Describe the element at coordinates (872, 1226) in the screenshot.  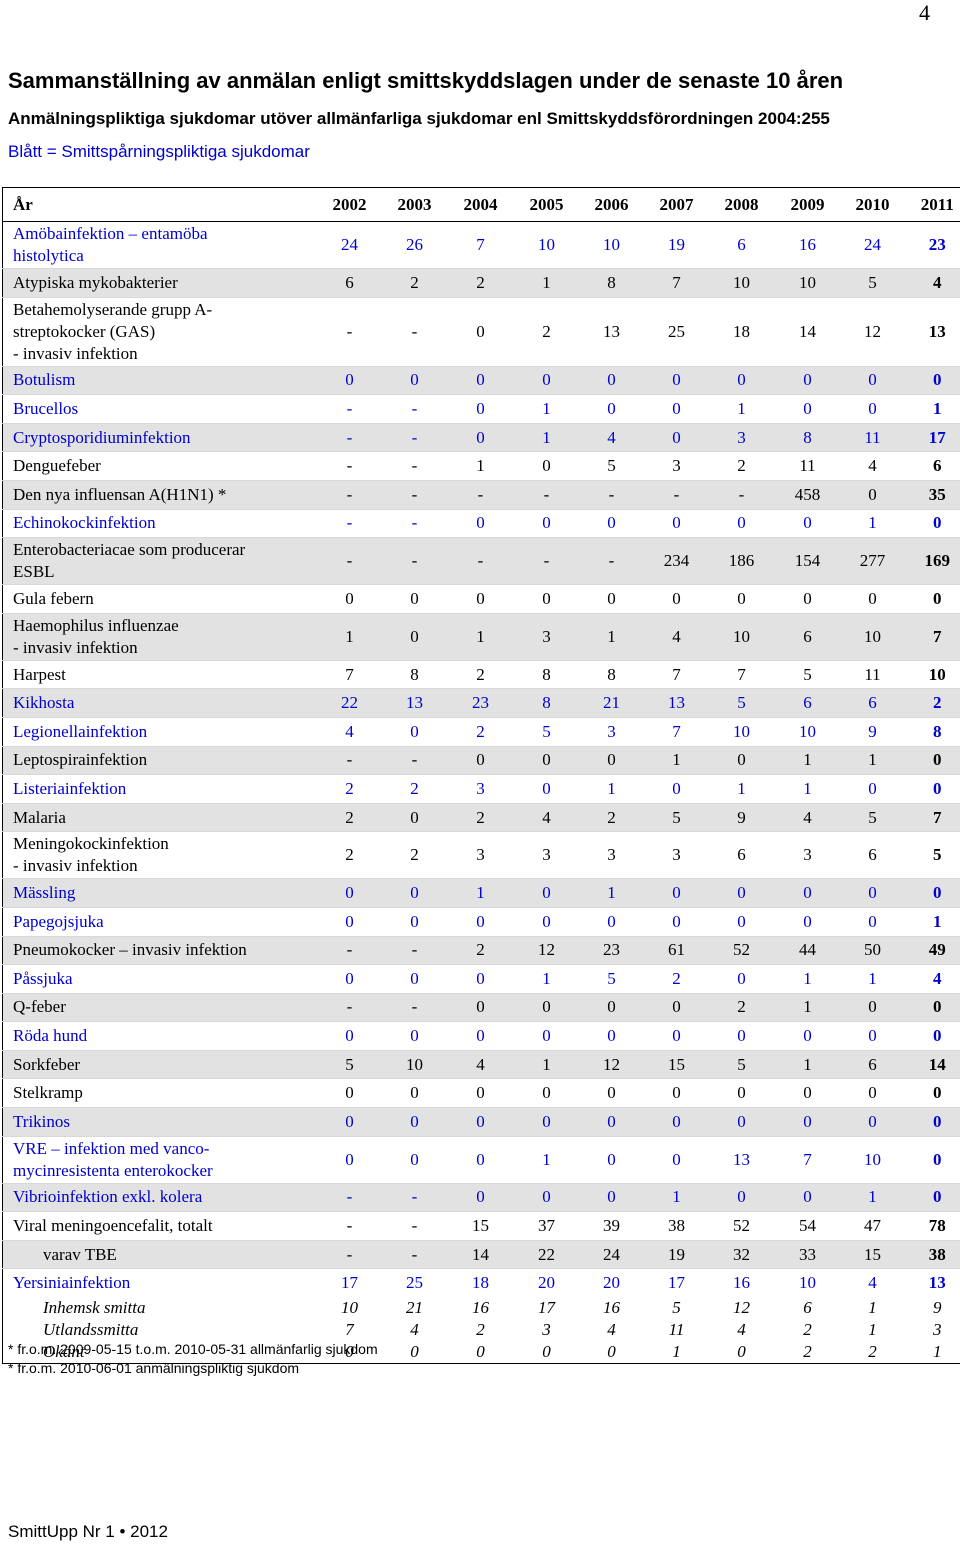
I see `case-count: 47` at that location.